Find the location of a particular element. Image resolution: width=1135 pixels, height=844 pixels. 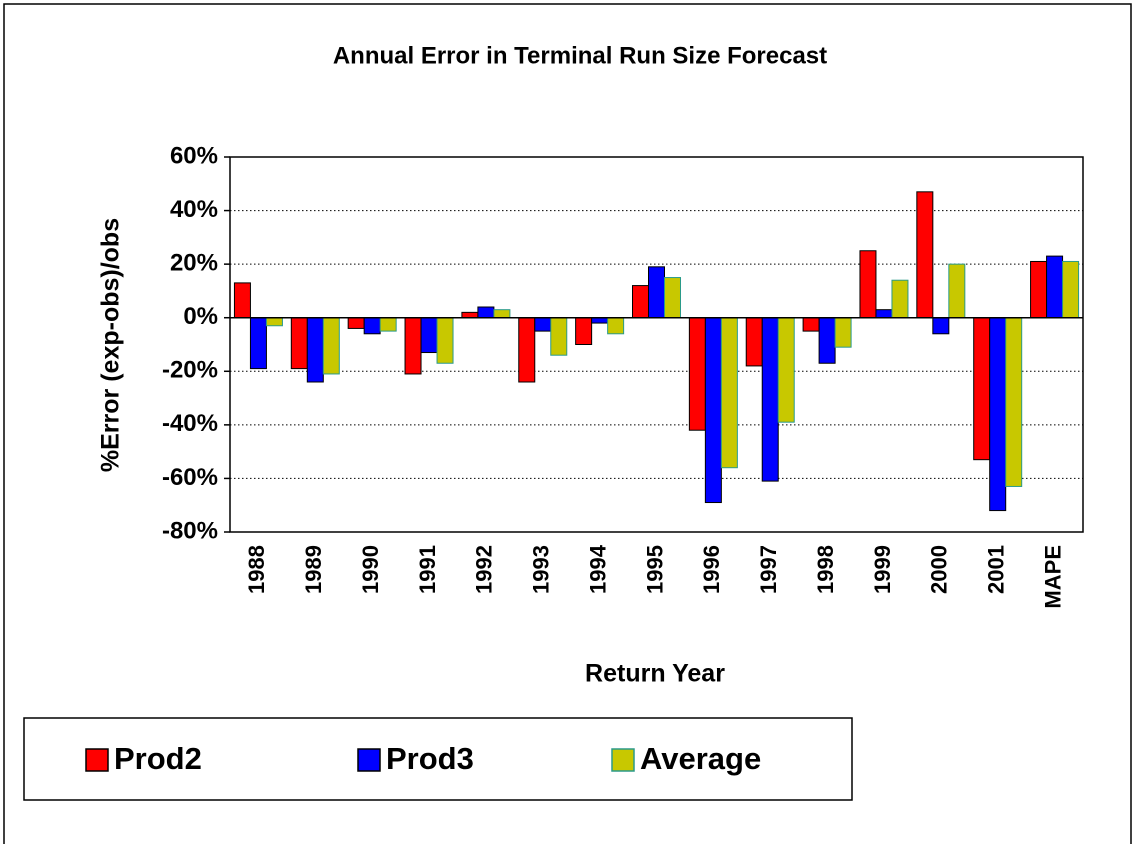

y-tick-label: -40% is located at coordinates (190, 423).